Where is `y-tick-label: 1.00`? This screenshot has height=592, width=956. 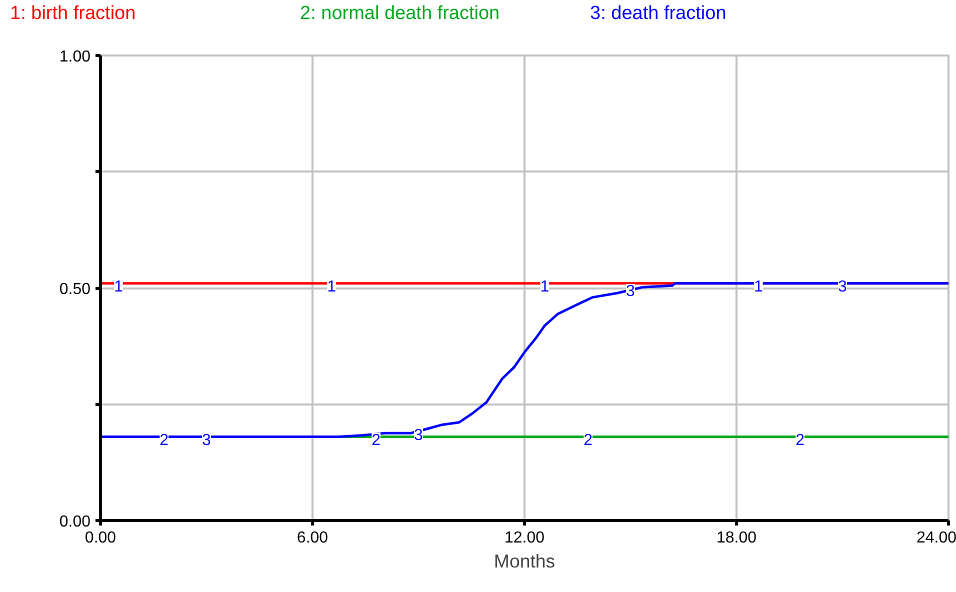 y-tick-label: 1.00 is located at coordinates (75, 57).